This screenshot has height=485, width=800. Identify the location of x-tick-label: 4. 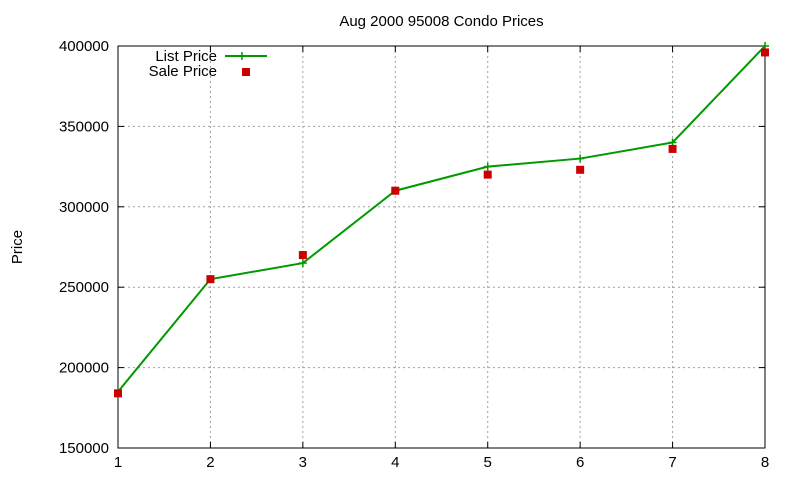
(395, 462).